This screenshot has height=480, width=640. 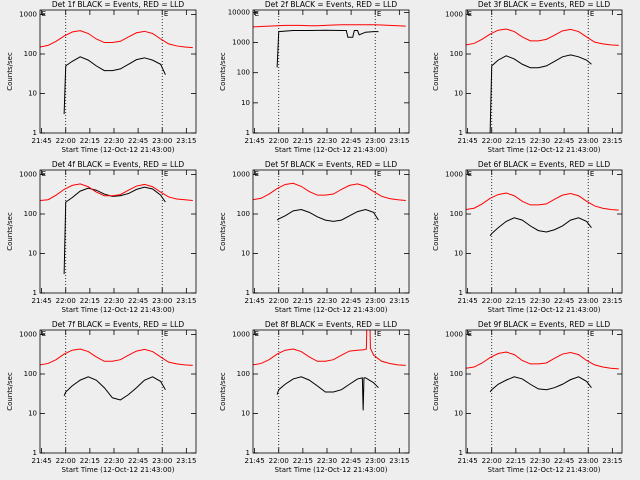 What do you see at coordinates (331, 4) in the screenshot?
I see `chart-title: Det 2f BLACK = Events, RED = LLD` at bounding box center [331, 4].